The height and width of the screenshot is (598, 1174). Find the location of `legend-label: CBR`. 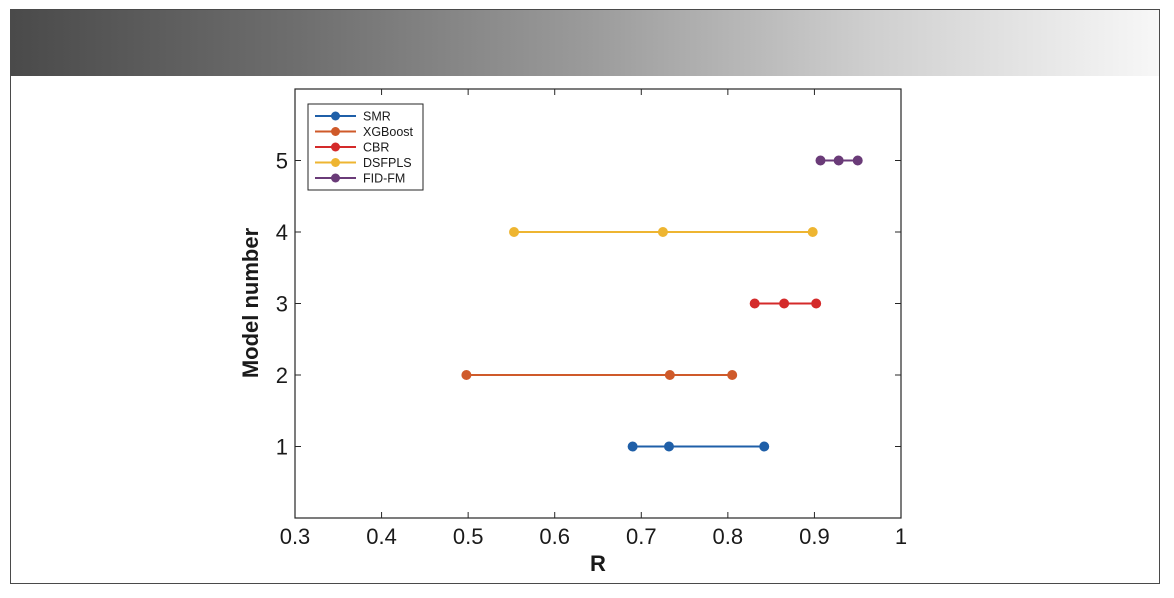

legend-label: CBR is located at coordinates (376, 148).